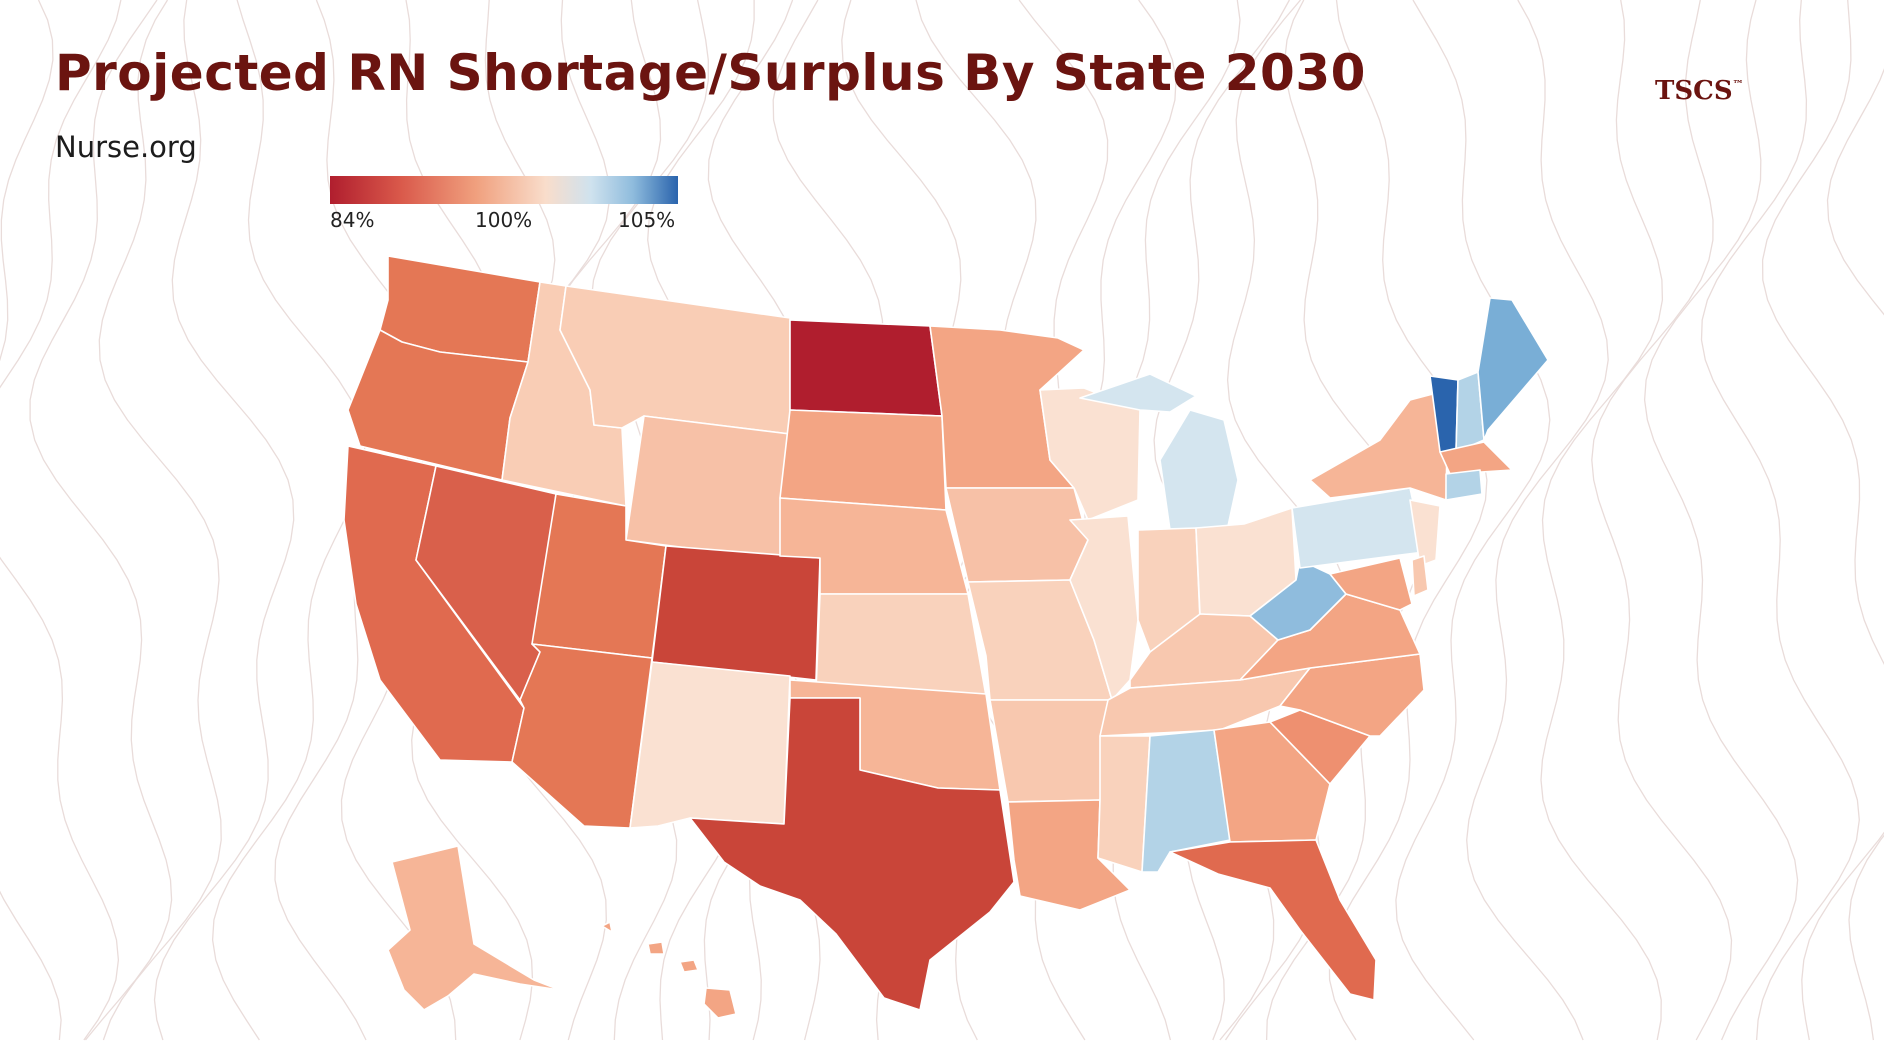 This screenshot has width=1884, height=1058. What do you see at coordinates (1420, 576) in the screenshot?
I see `state-de` at bounding box center [1420, 576].